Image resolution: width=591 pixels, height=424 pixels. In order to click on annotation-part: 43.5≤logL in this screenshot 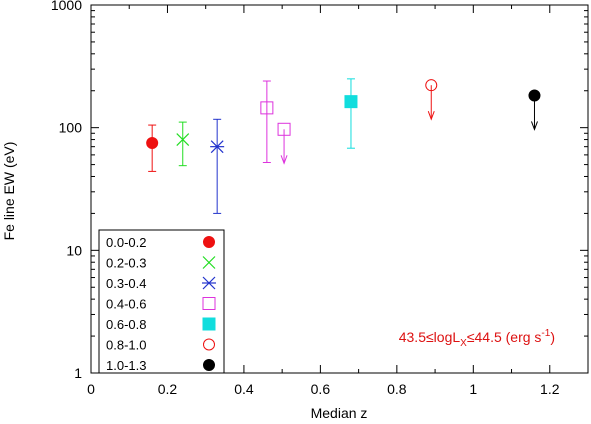, I will do `click(430, 337)`.